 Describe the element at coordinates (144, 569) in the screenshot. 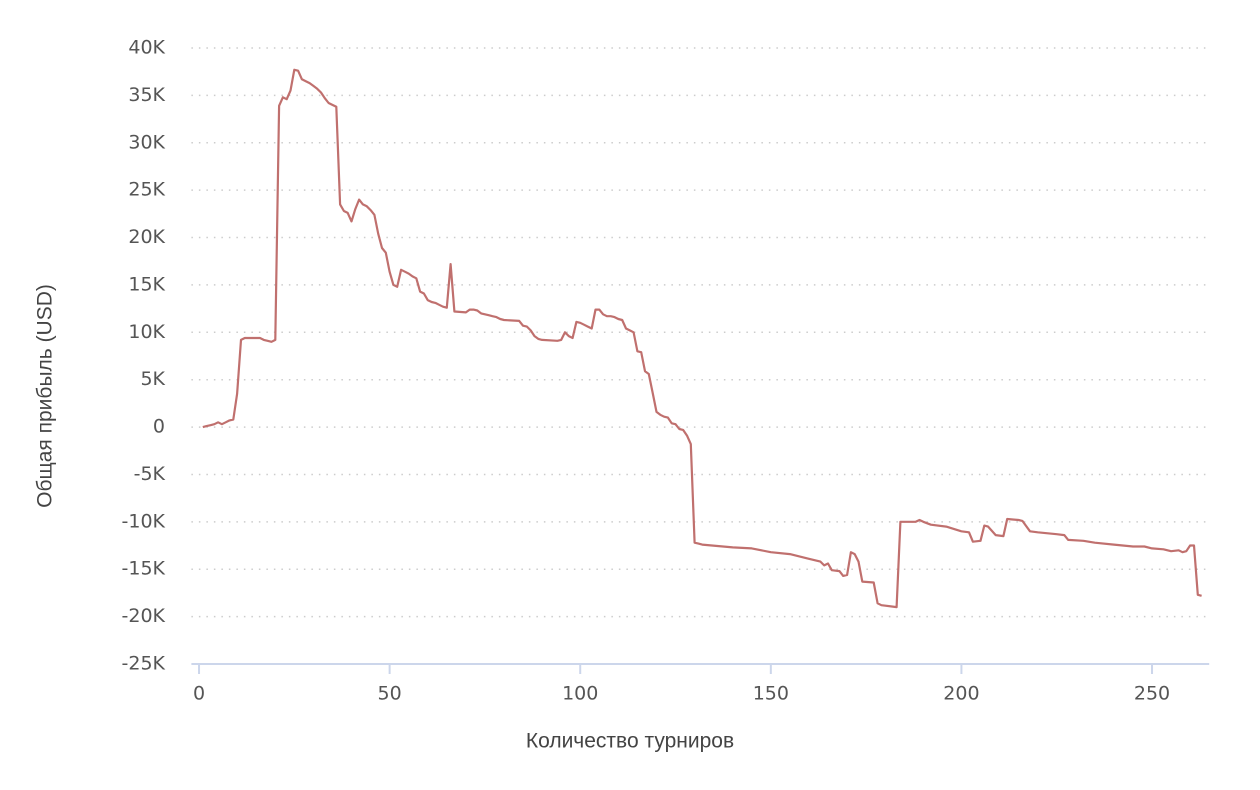

I see `y-tick-label: -15K` at that location.